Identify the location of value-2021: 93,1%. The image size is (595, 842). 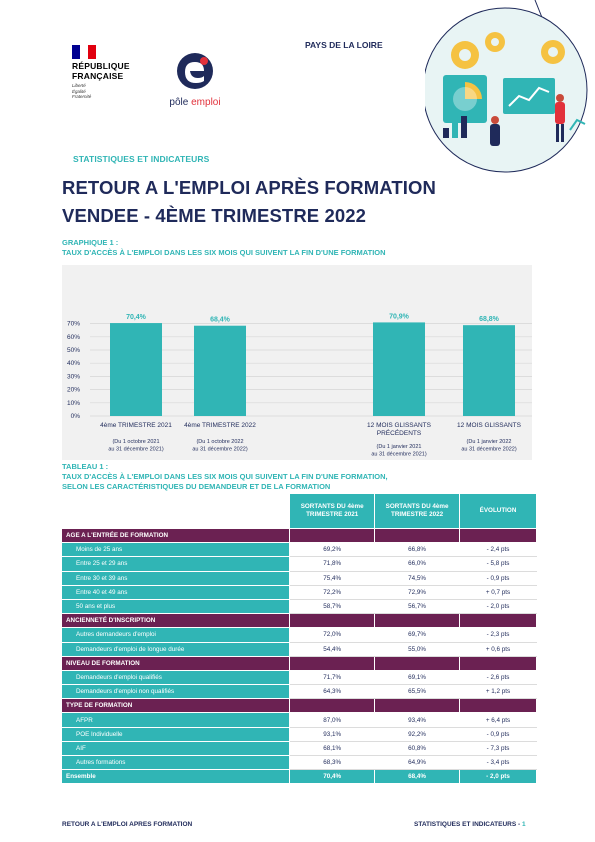
(332, 734).